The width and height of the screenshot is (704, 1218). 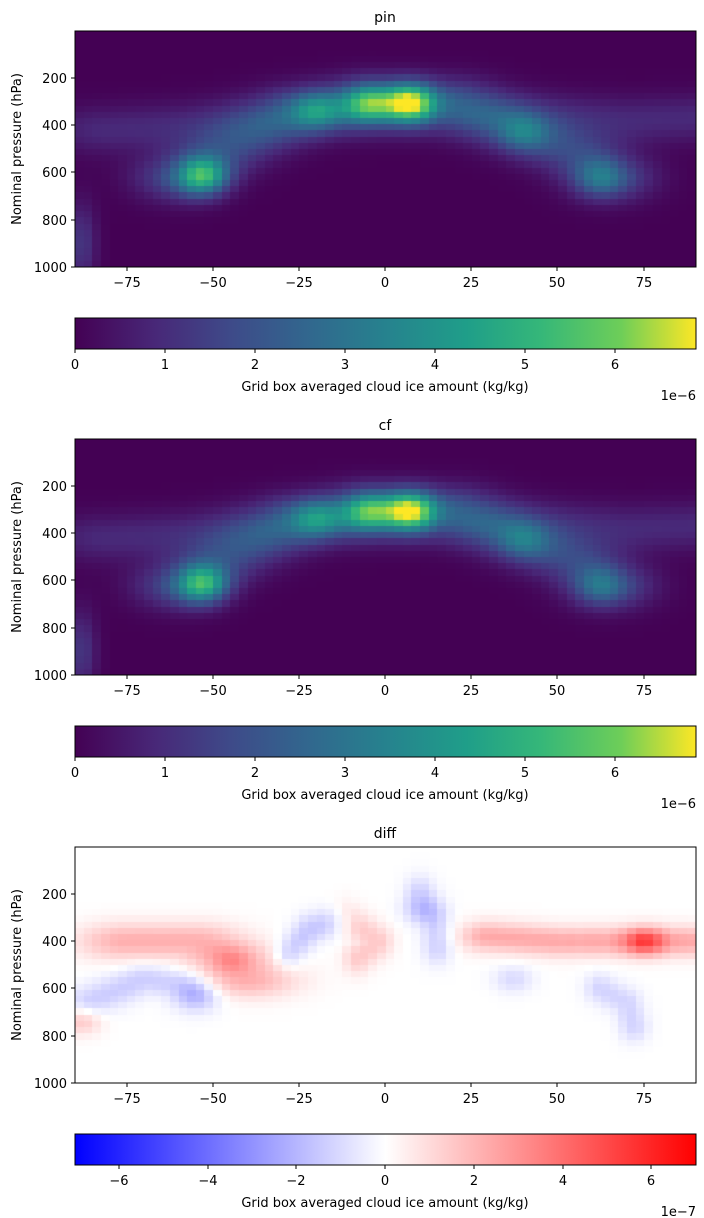 What do you see at coordinates (295, 1181) in the screenshot?
I see `colorbar-tick-label: −2` at bounding box center [295, 1181].